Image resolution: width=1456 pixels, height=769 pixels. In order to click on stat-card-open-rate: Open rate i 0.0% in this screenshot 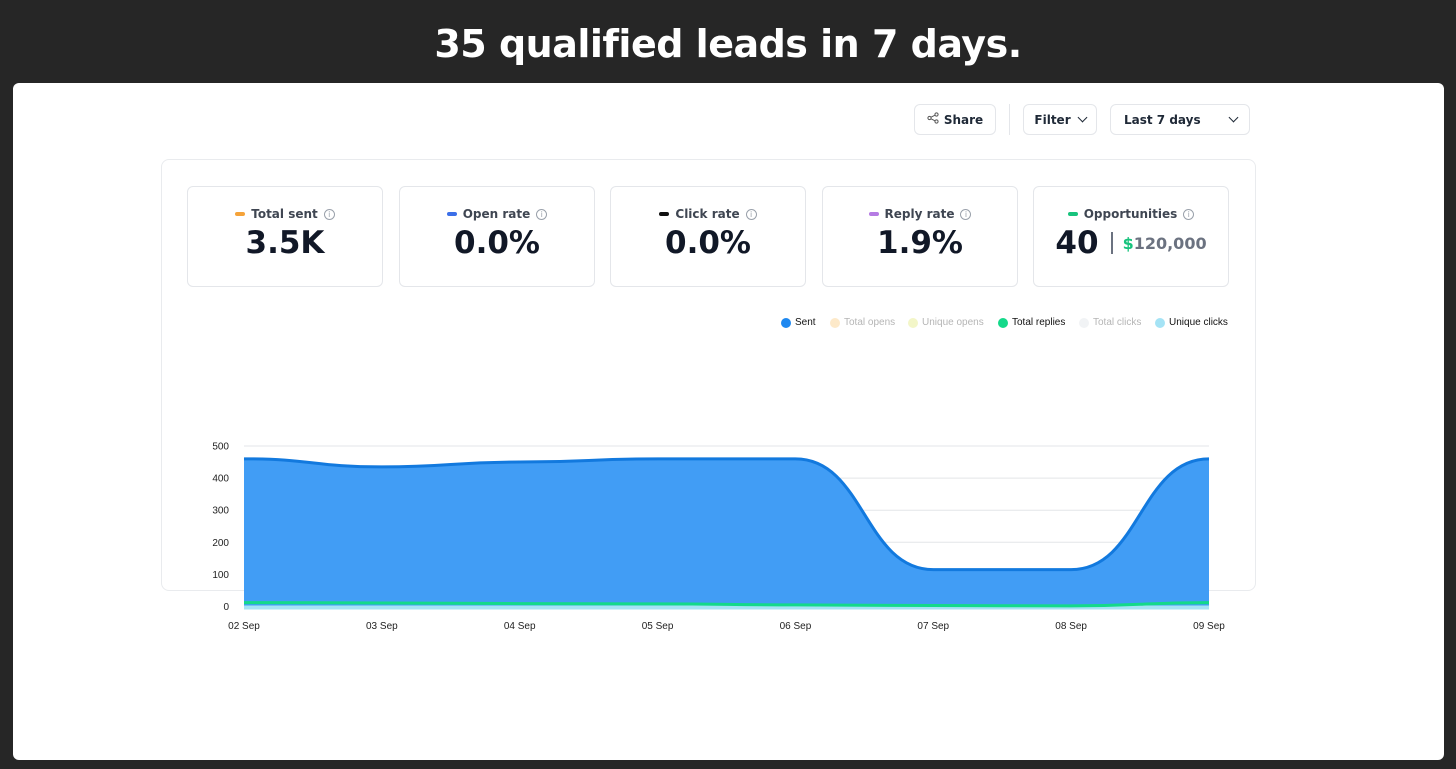, I will do `click(497, 236)`.